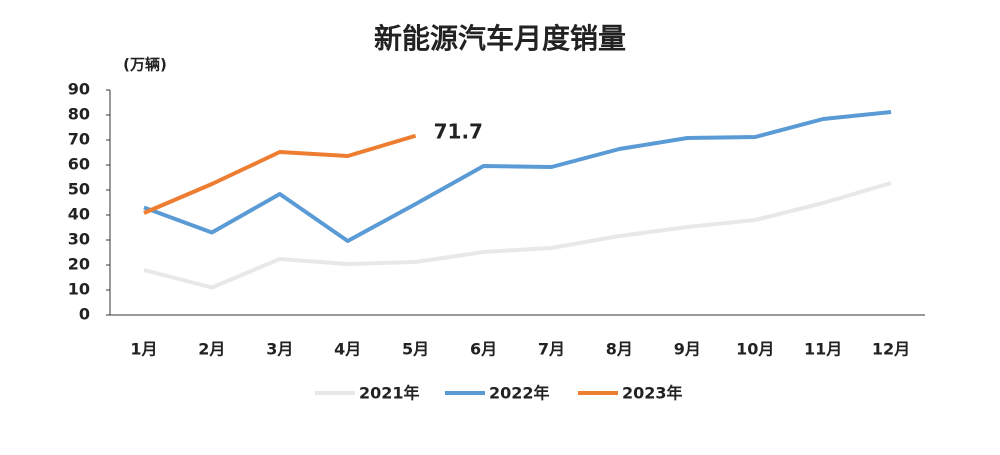  What do you see at coordinates (458, 131) in the screenshot?
I see `data-label: 71.7` at bounding box center [458, 131].